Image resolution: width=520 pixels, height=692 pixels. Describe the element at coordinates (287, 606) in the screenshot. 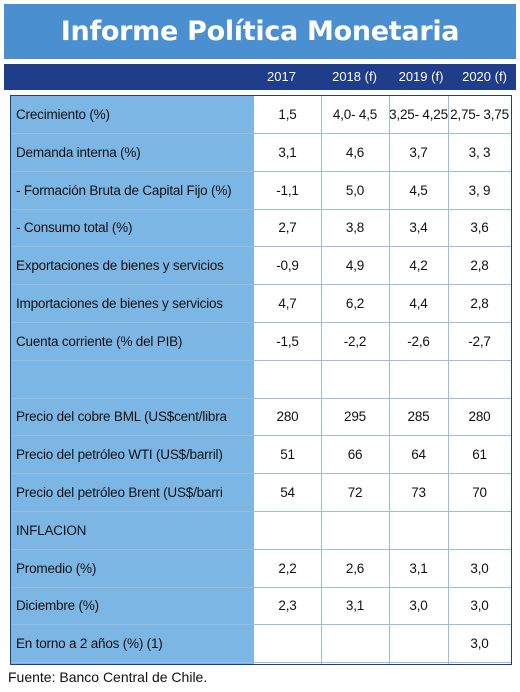

I see `row-value: 2,3` at that location.